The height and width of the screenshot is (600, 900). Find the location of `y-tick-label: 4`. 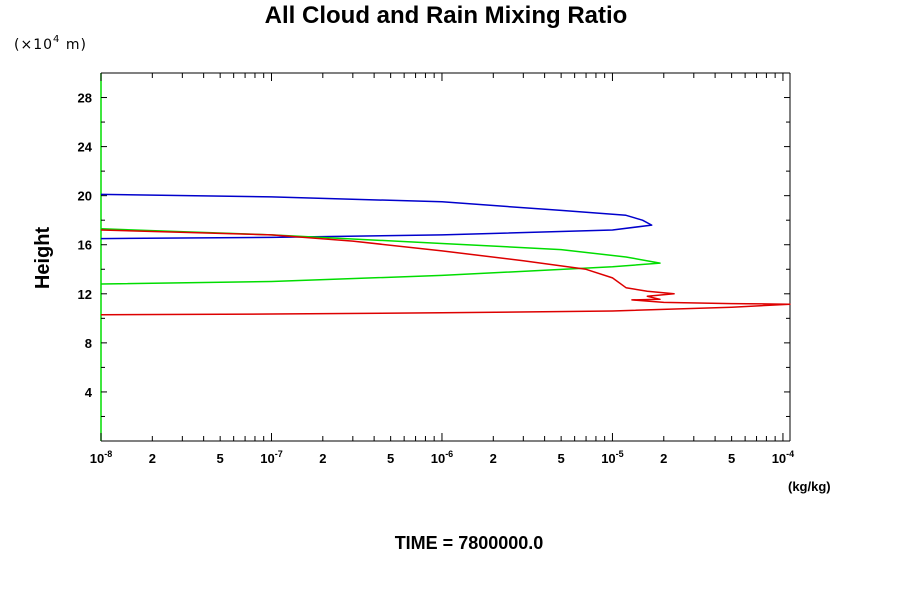

y-tick-label: 4 is located at coordinates (89, 392).